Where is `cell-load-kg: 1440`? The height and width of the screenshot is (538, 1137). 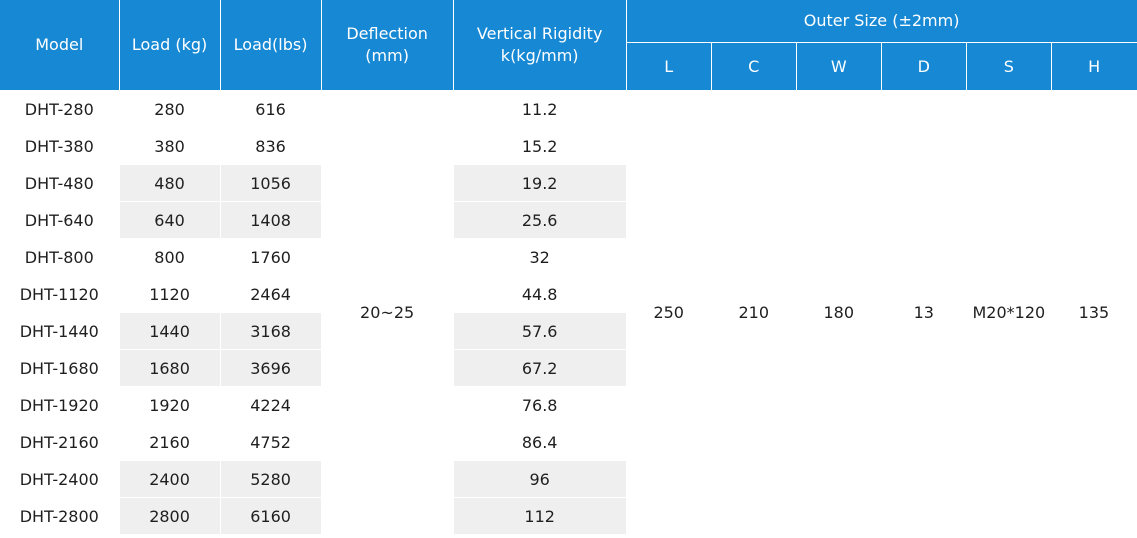 cell-load-kg: 1440 is located at coordinates (170, 331).